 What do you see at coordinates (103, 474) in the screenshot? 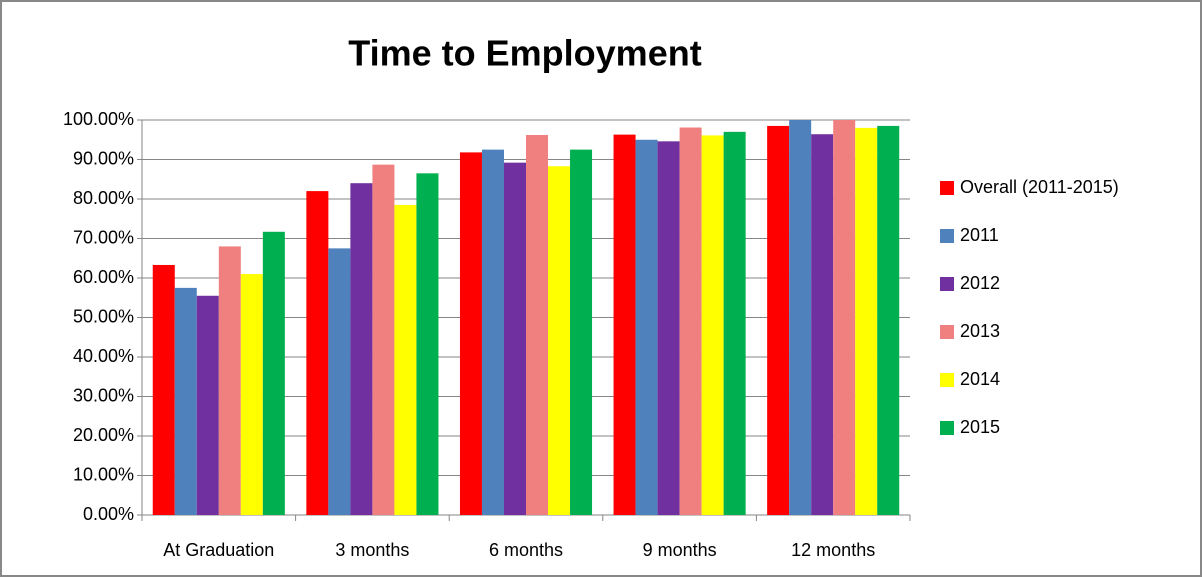
I see `y-tick-label: 10.00%` at bounding box center [103, 474].